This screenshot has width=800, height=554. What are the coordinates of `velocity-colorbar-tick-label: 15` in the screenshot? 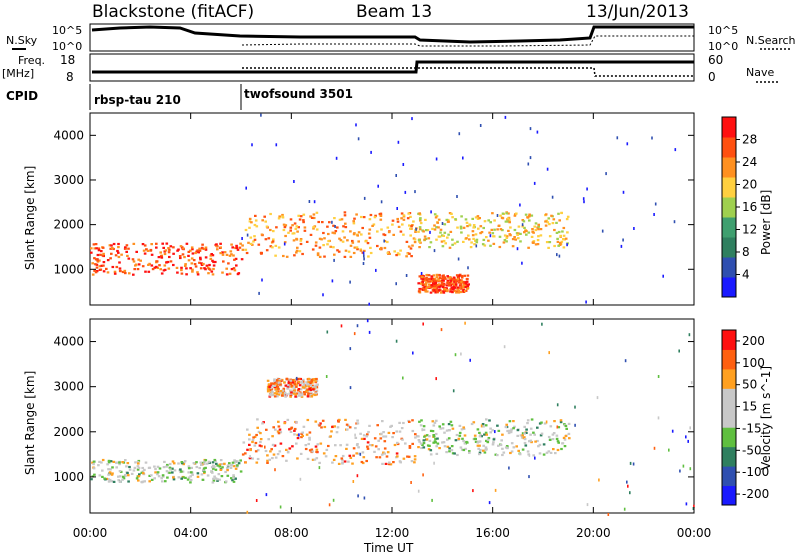 It's located at (749, 407).